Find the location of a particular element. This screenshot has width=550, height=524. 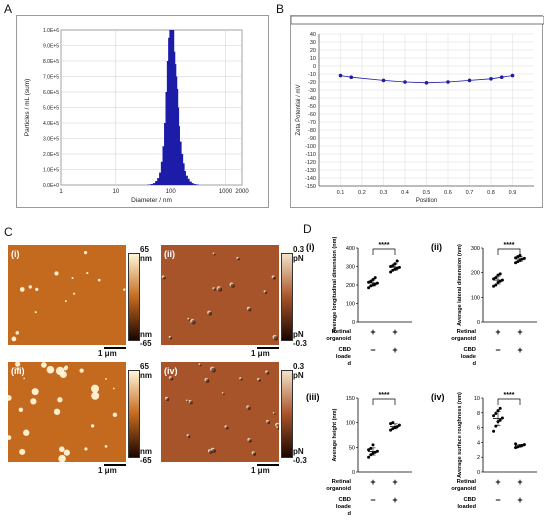

y-tick-label: 0 is located at coordinates (314, 67).